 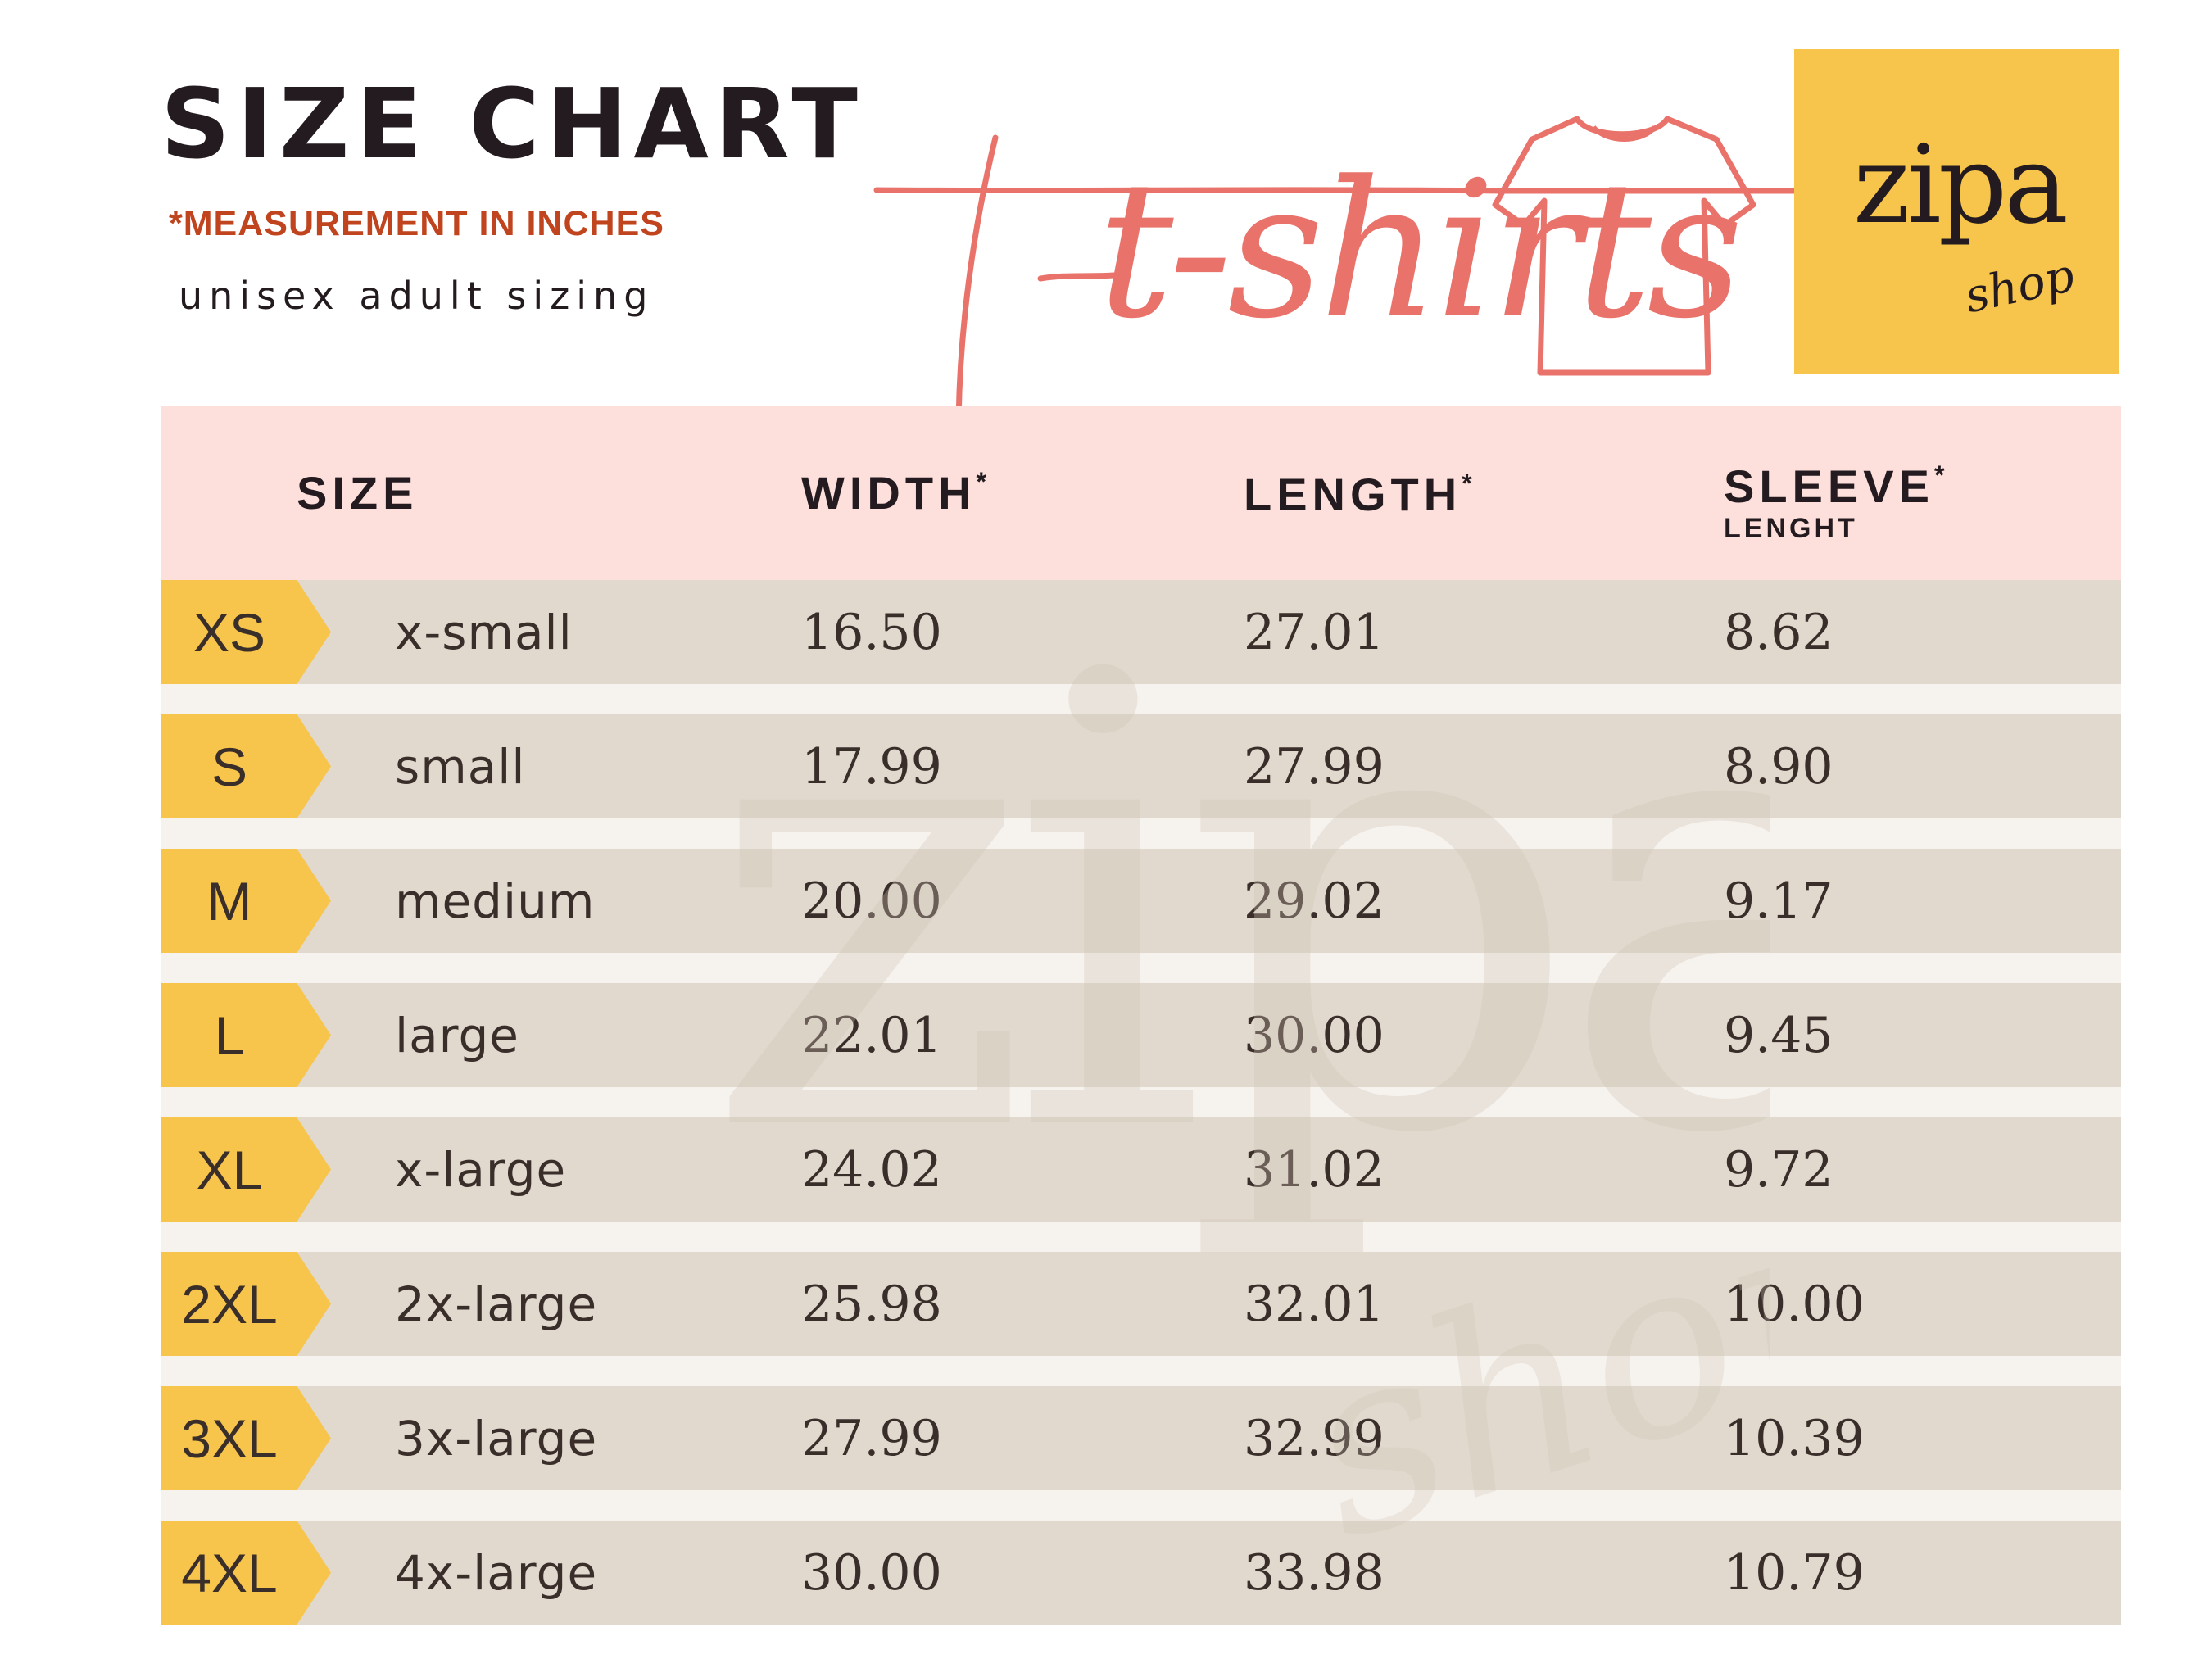 I want to click on table-row: XS x-small 16.50 27.01 8.62, so click(x=1141, y=632).